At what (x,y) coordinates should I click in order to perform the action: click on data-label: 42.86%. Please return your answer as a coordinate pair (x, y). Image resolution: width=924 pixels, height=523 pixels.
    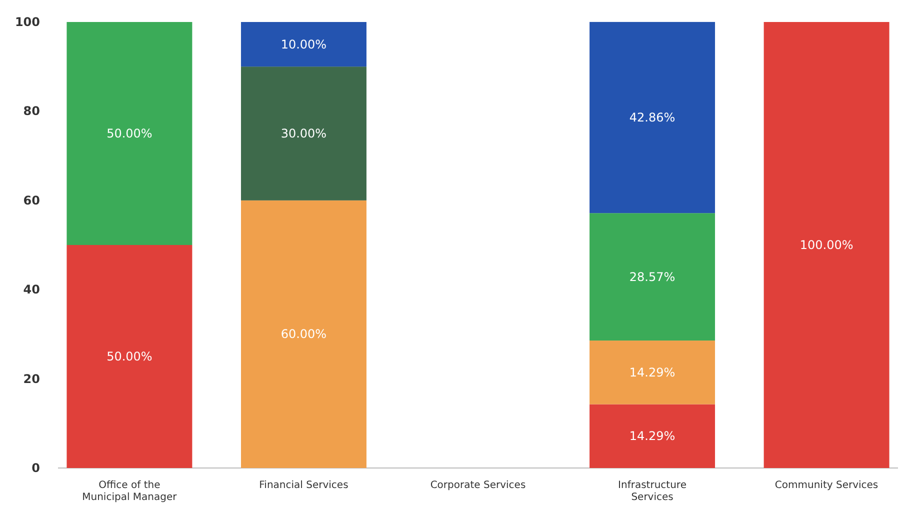
    Looking at the image, I should click on (652, 117).